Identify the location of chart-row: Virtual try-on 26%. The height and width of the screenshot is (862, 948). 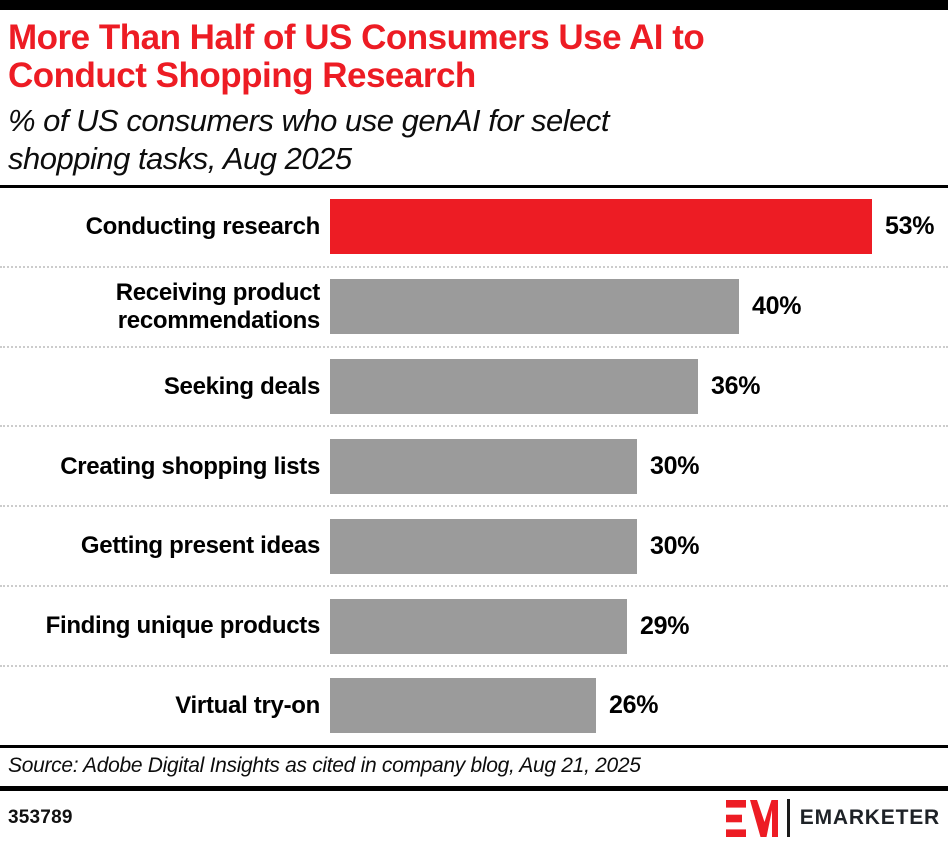
(474, 706).